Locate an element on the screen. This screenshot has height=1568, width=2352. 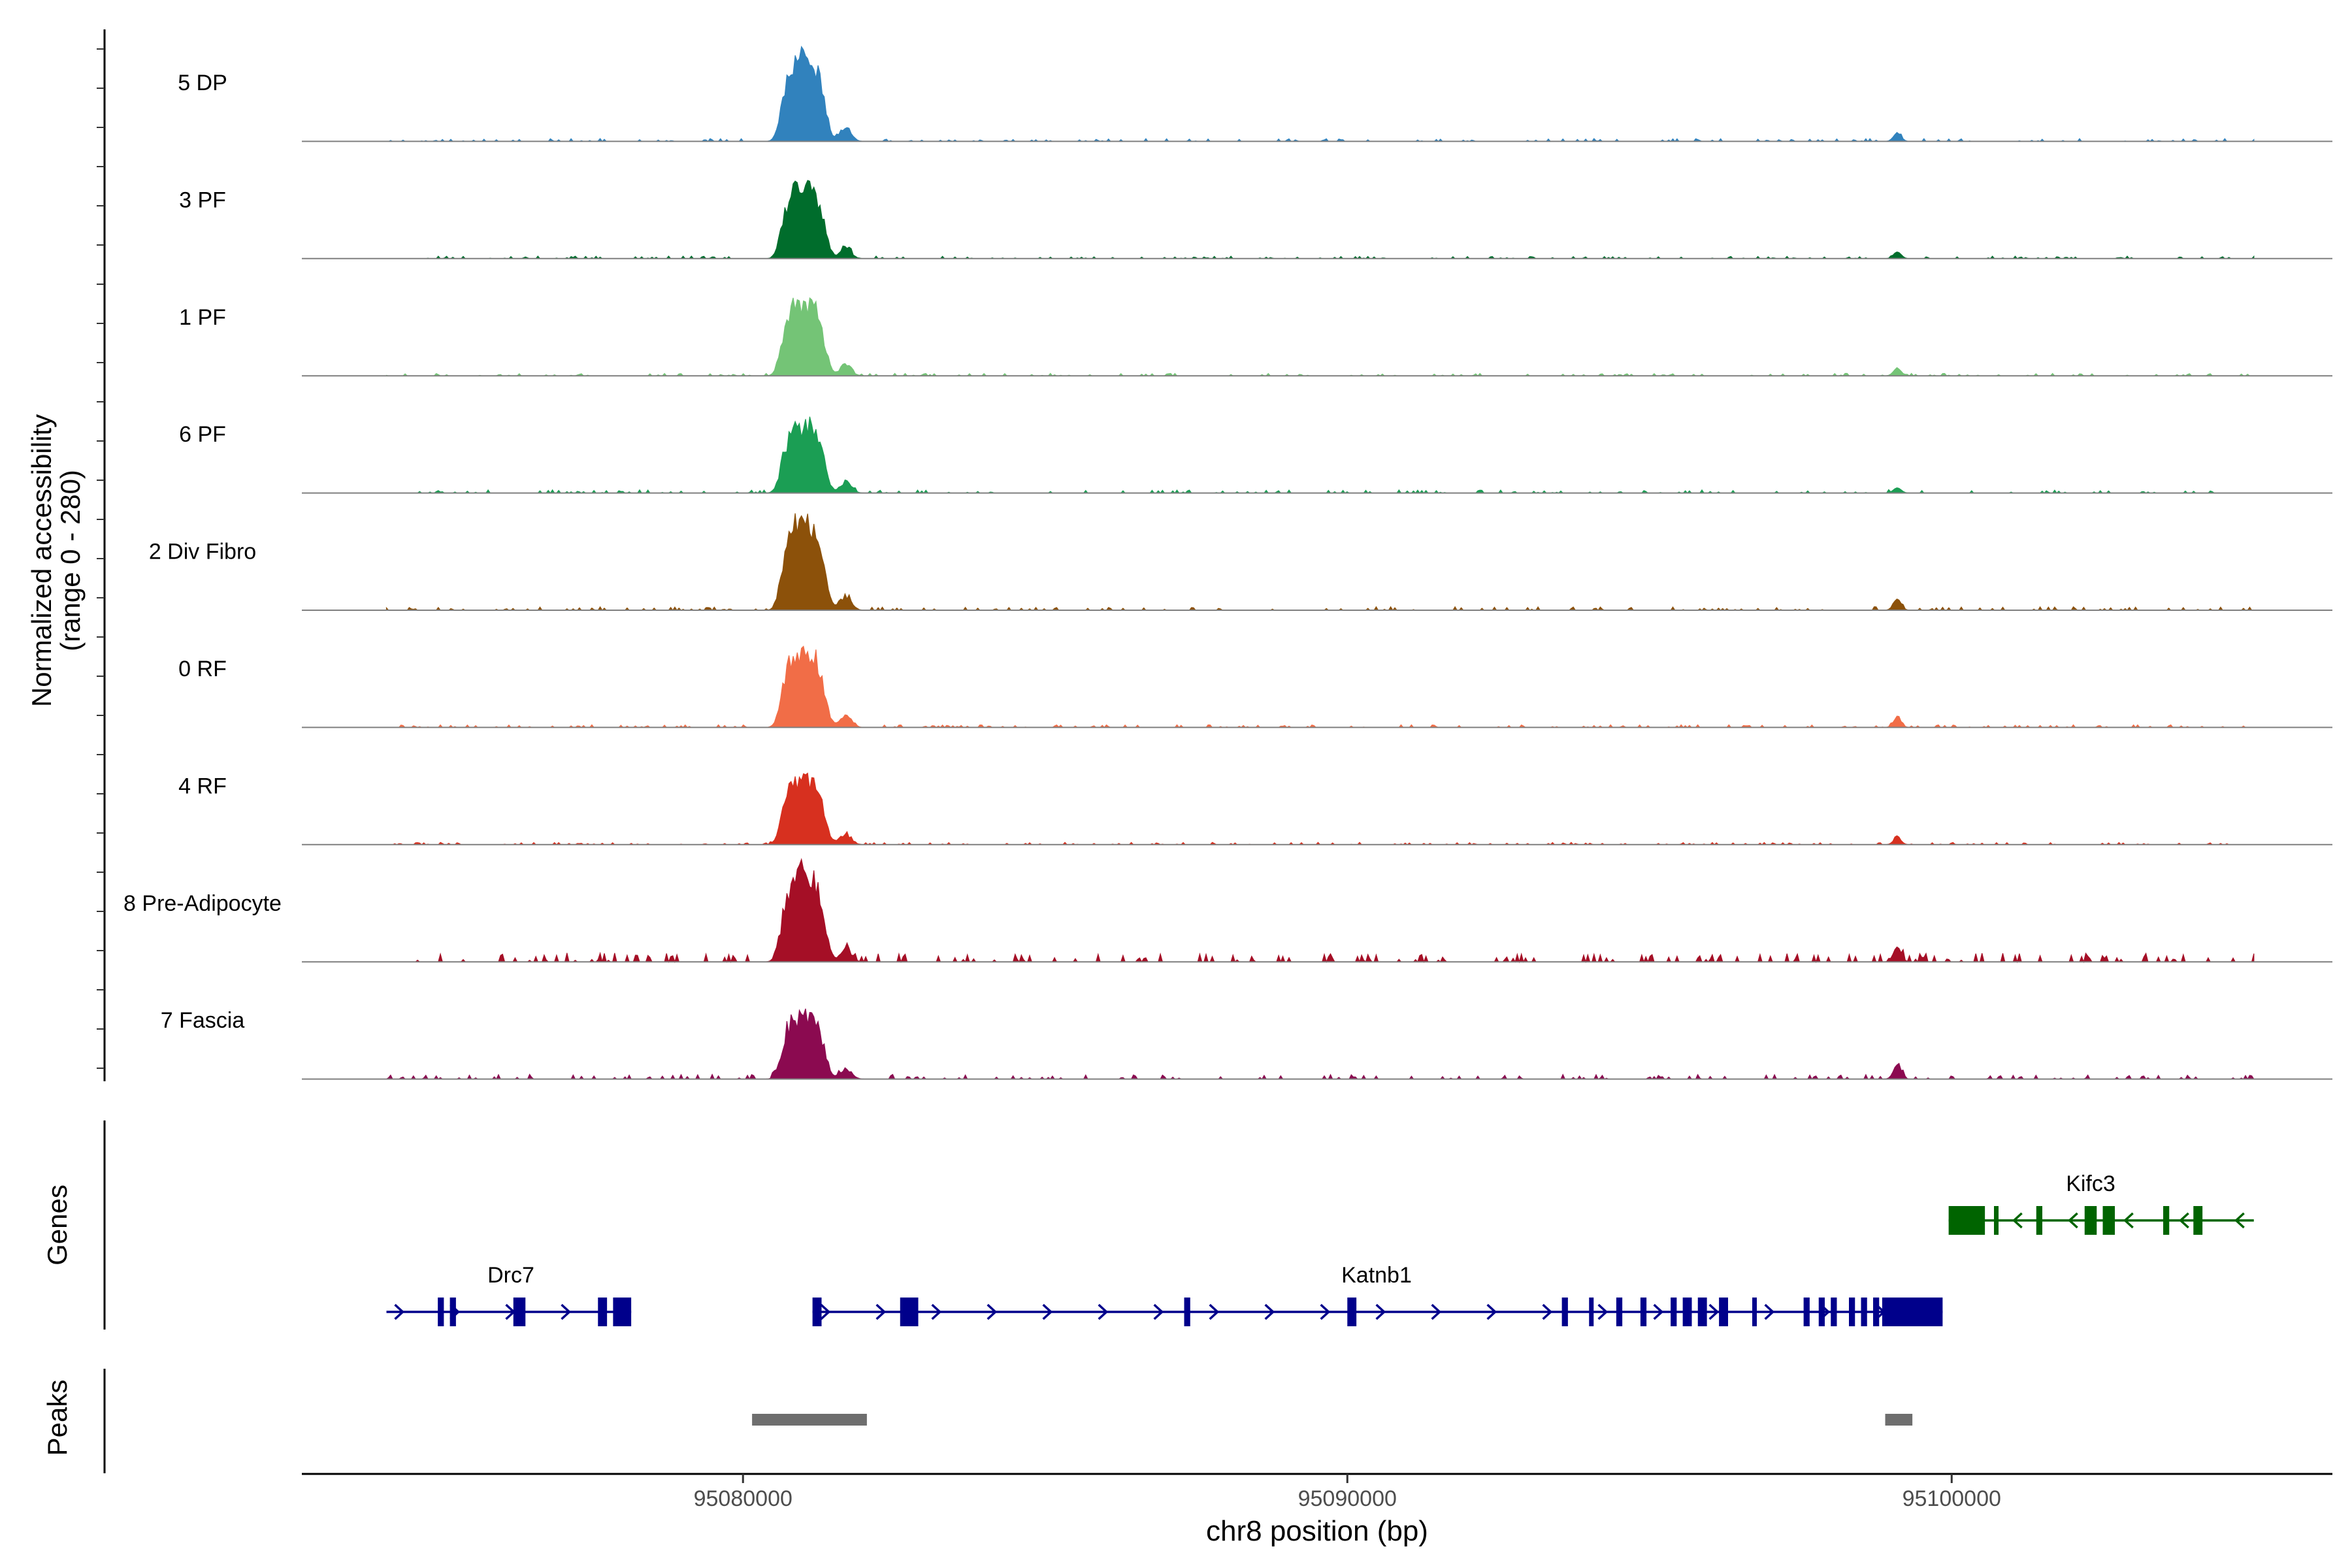
track-label: 8 Pre-Adipocyte is located at coordinates (202, 903).